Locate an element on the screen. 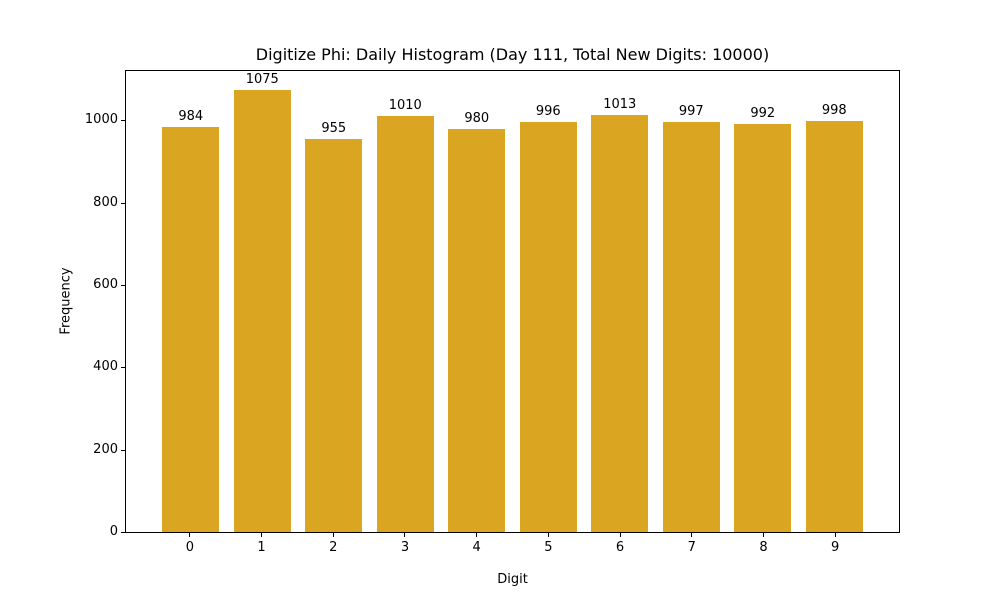  bar-value-label: 1075 is located at coordinates (262, 79).